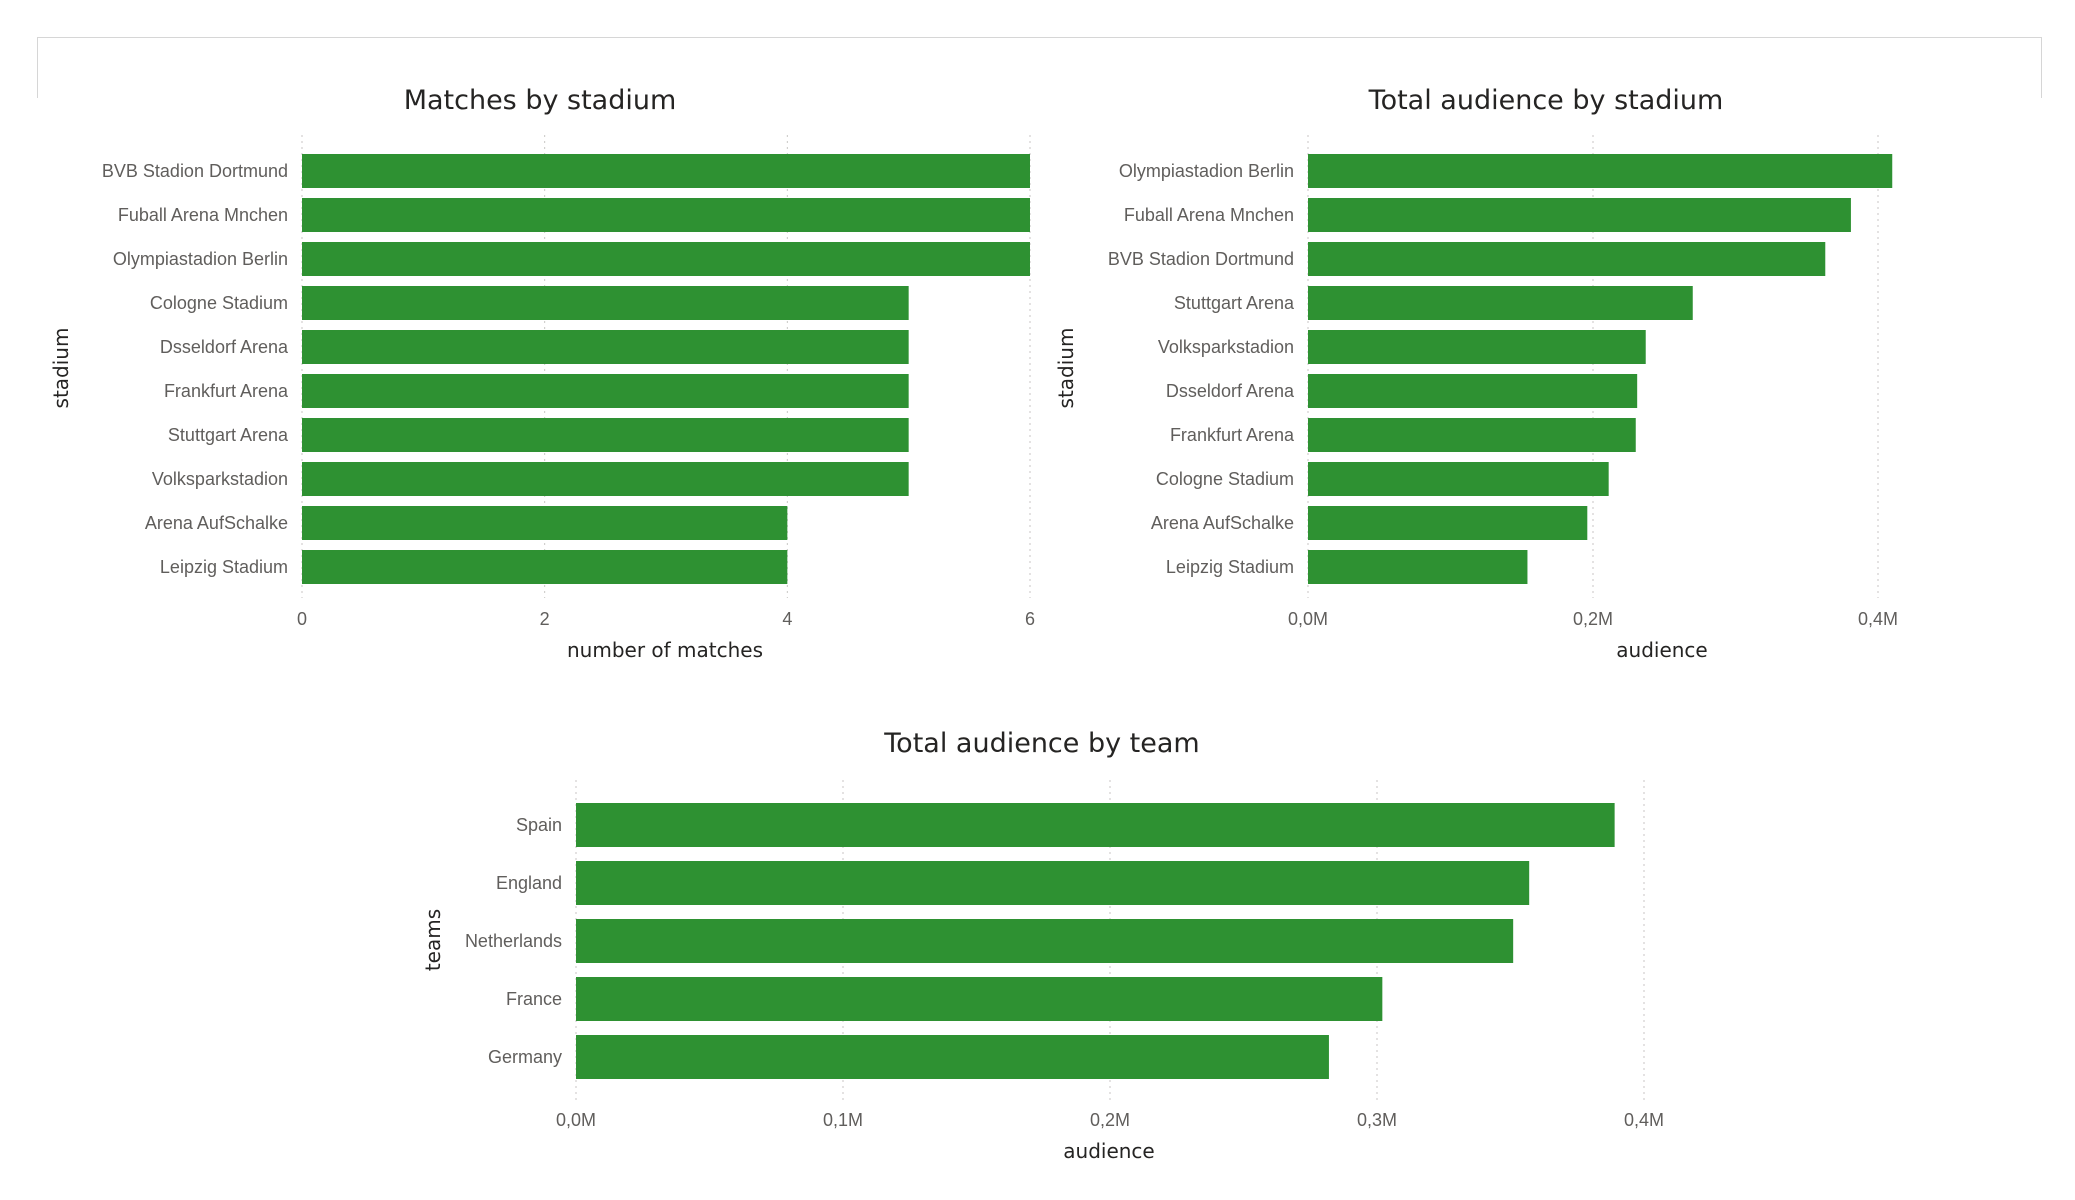  I want to click on bar-france, so click(979, 999).